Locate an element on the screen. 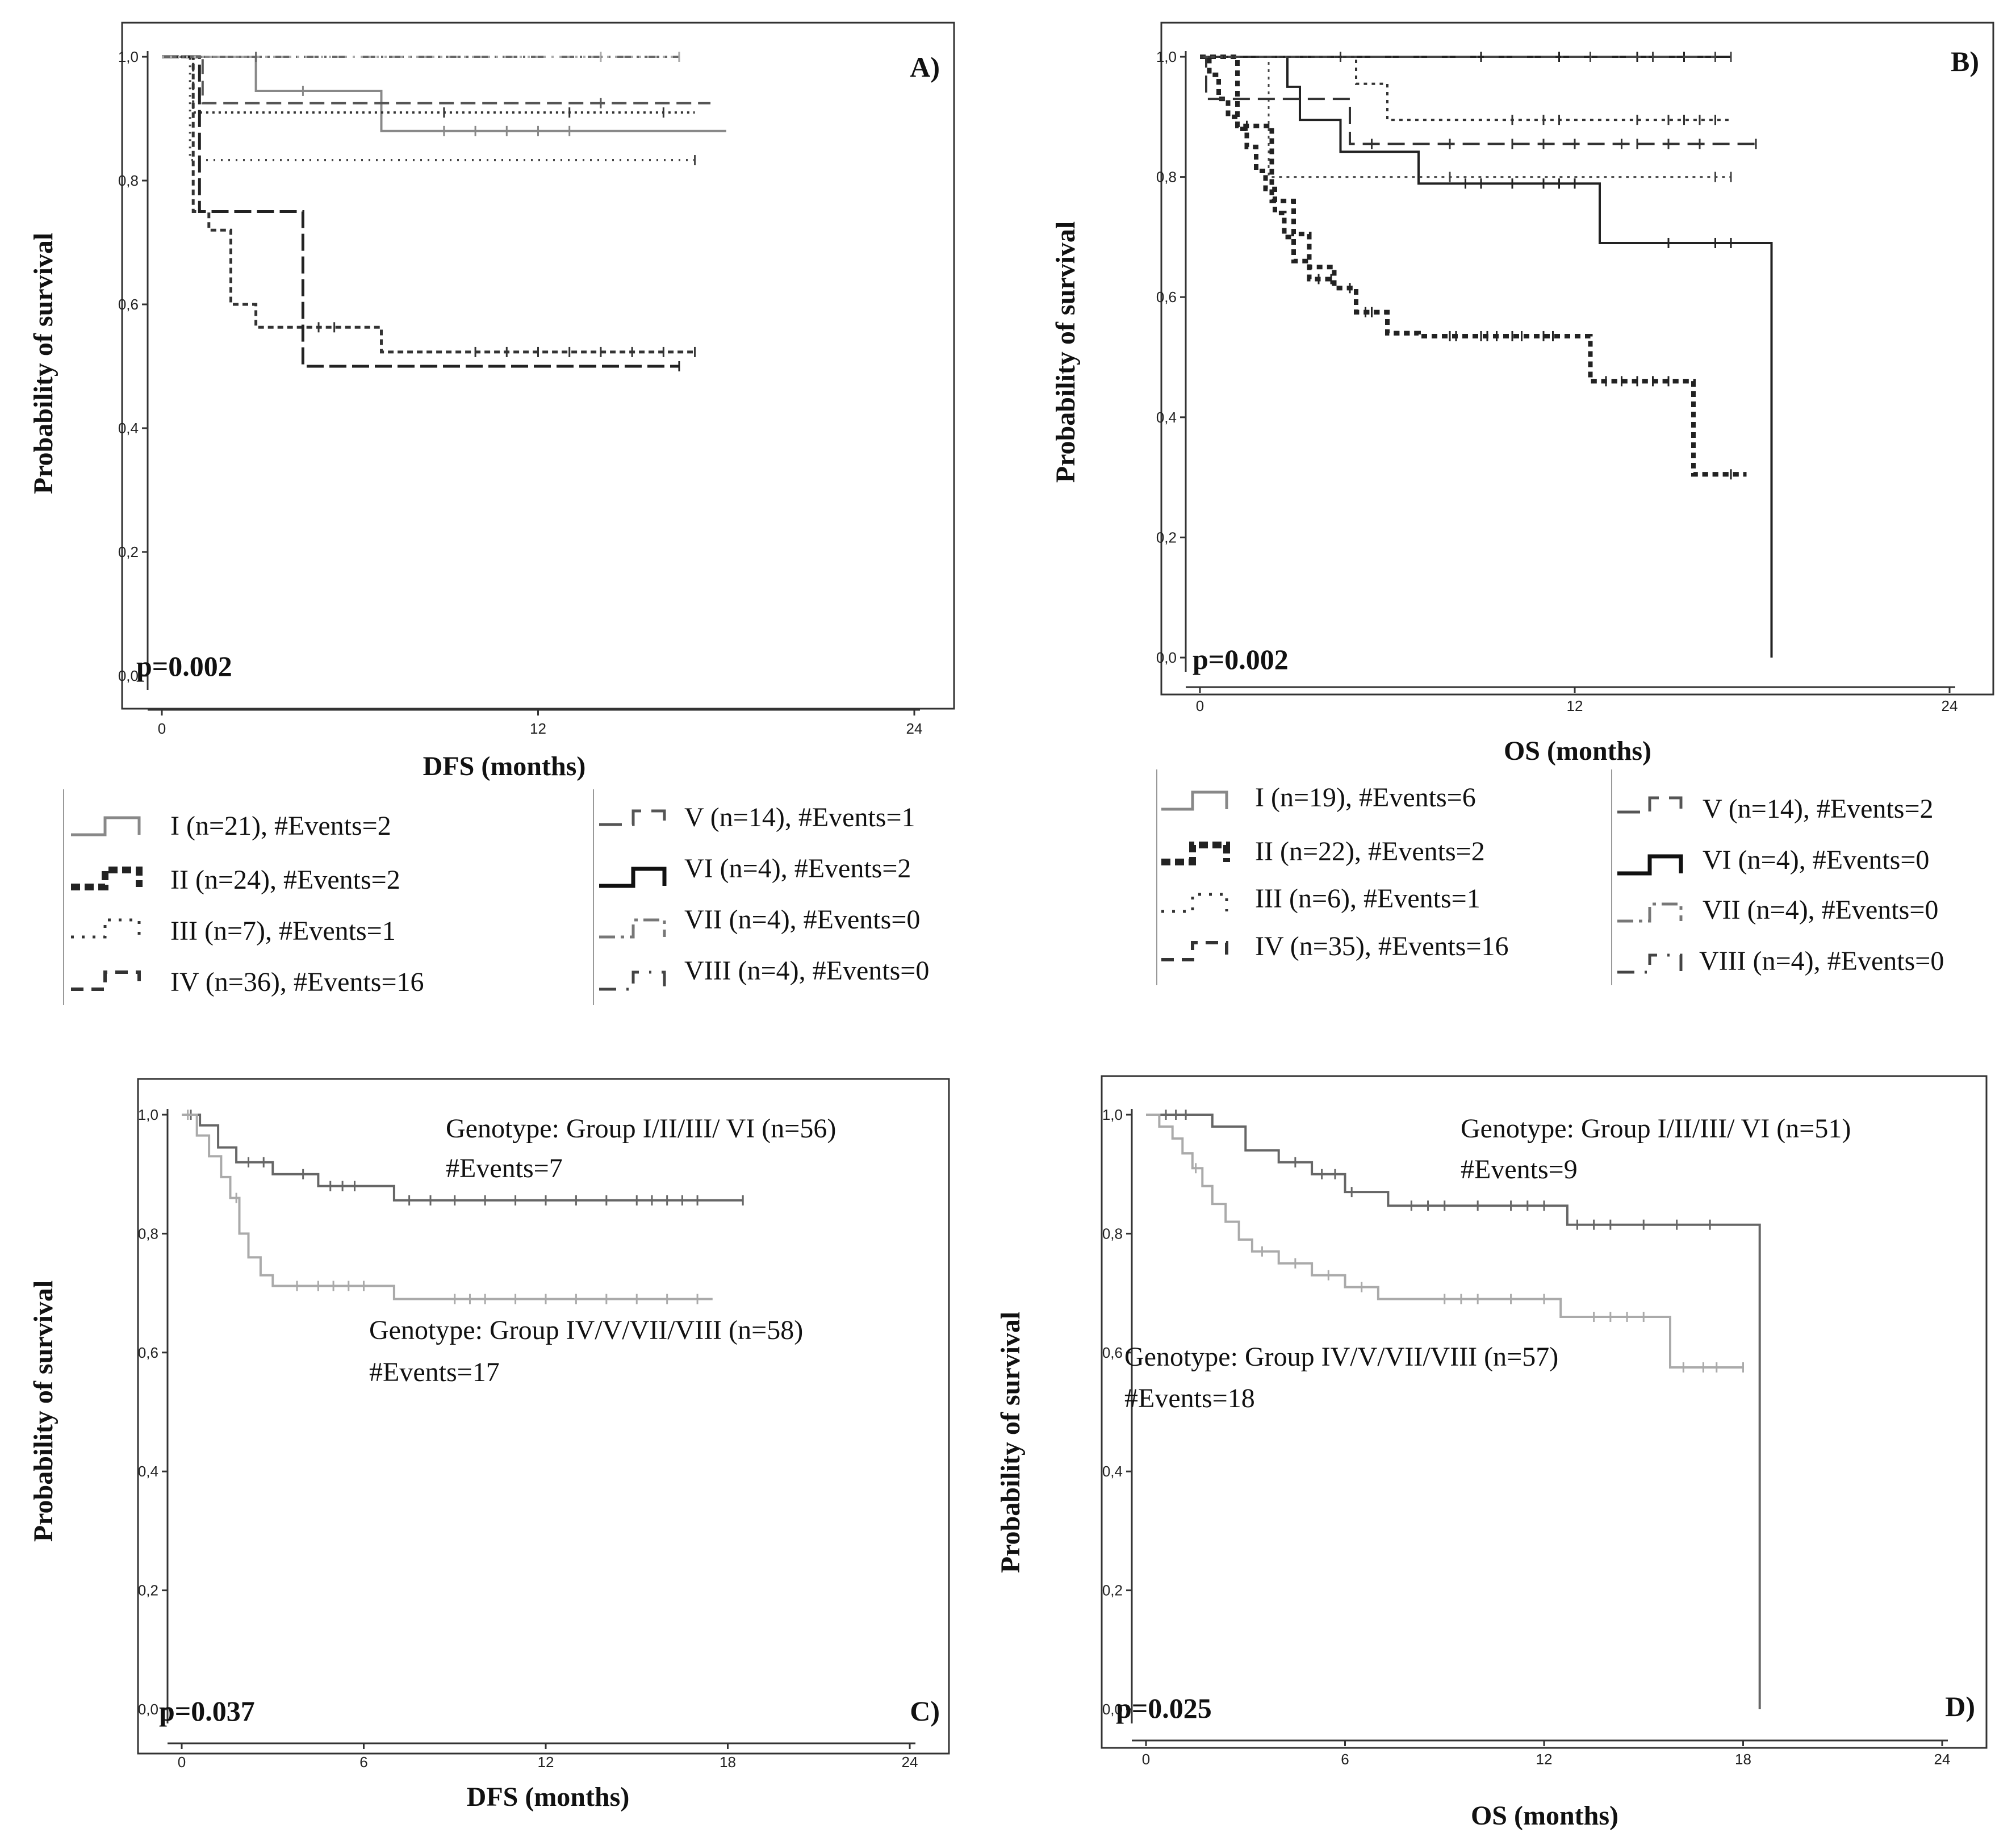 Image resolution: width=2016 pixels, height=1841 pixels. panel-b-legend-entry-vii: VII (n=4), #Events=0 is located at coordinates (1777, 910).